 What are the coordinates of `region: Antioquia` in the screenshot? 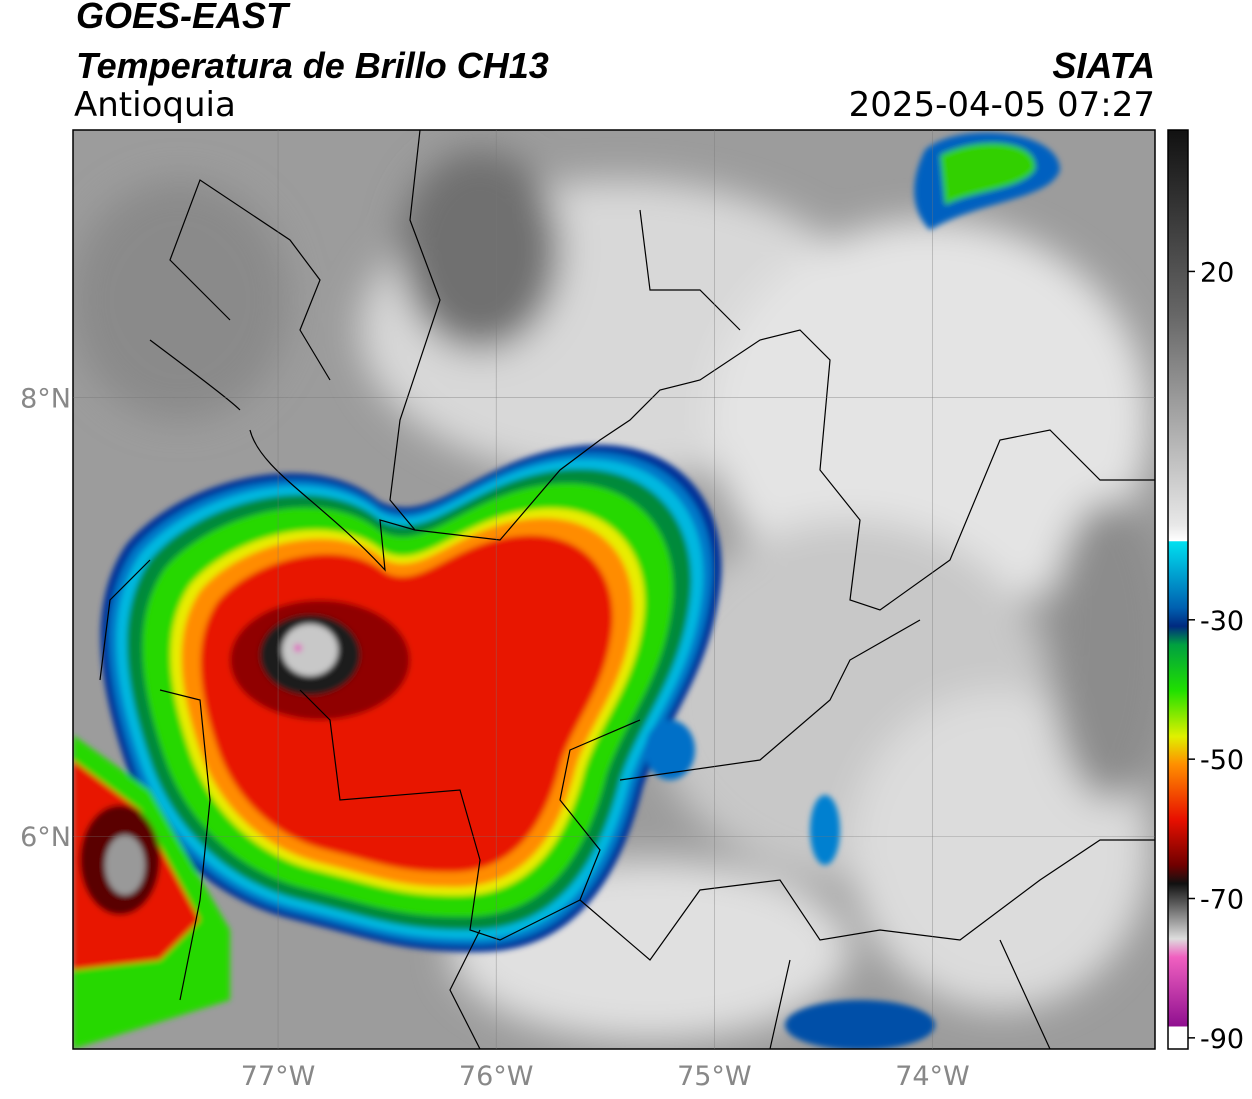 It's located at (155, 105).